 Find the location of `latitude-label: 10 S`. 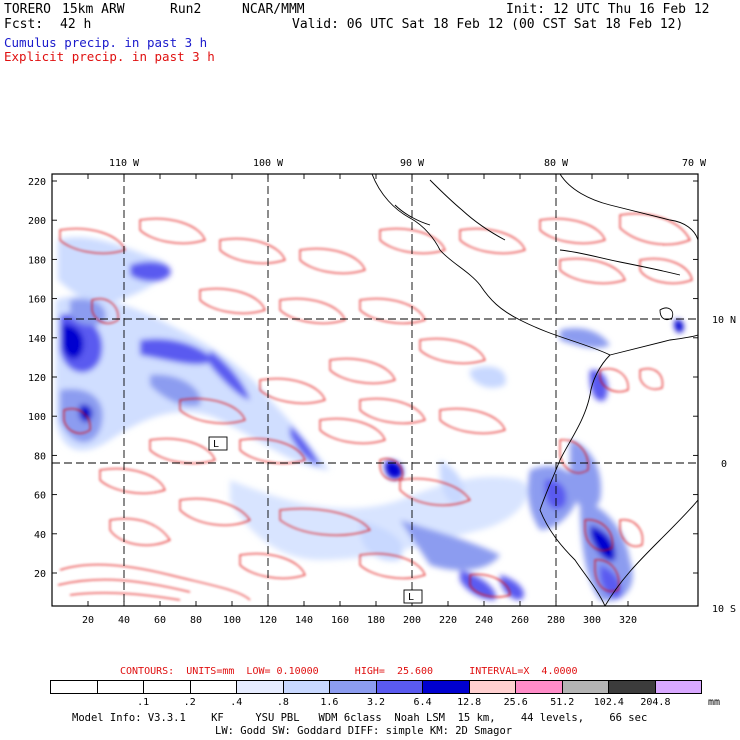

latitude-label: 10 S is located at coordinates (724, 609).